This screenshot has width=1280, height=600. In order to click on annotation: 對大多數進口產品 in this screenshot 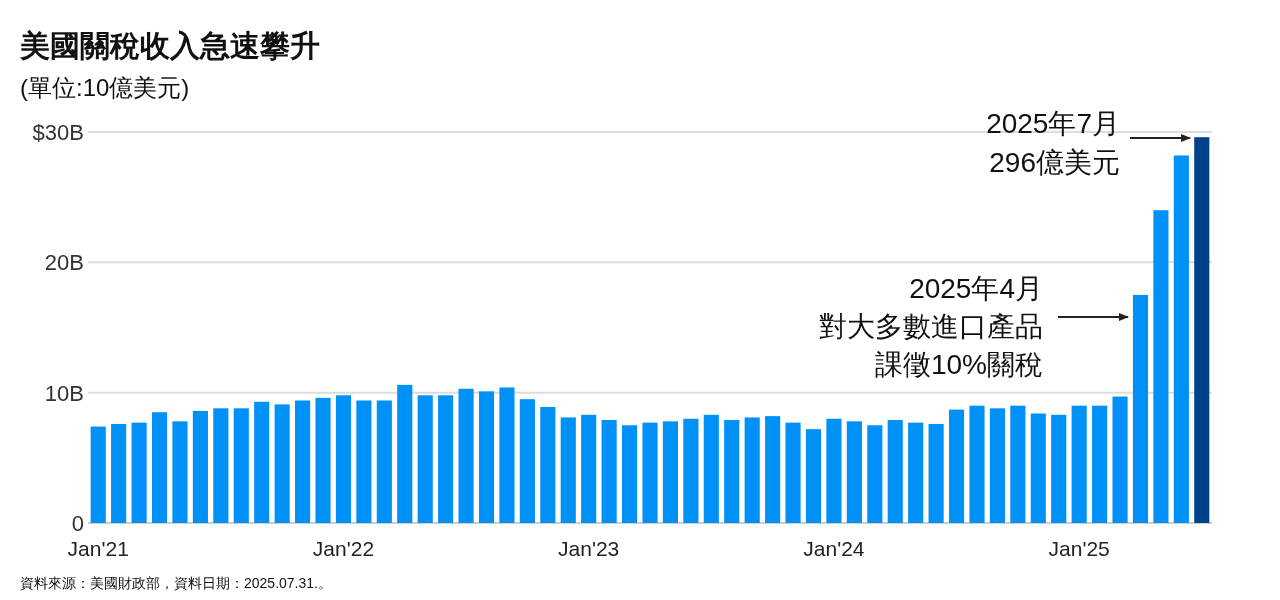, I will do `click(931, 326)`.